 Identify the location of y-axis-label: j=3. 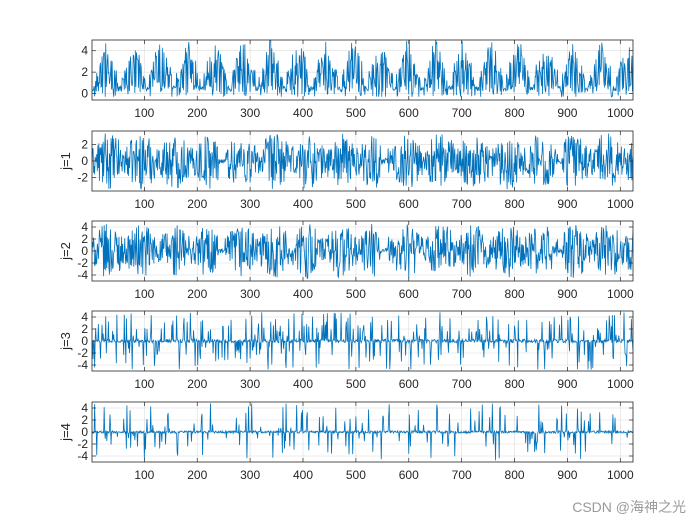
(65, 341).